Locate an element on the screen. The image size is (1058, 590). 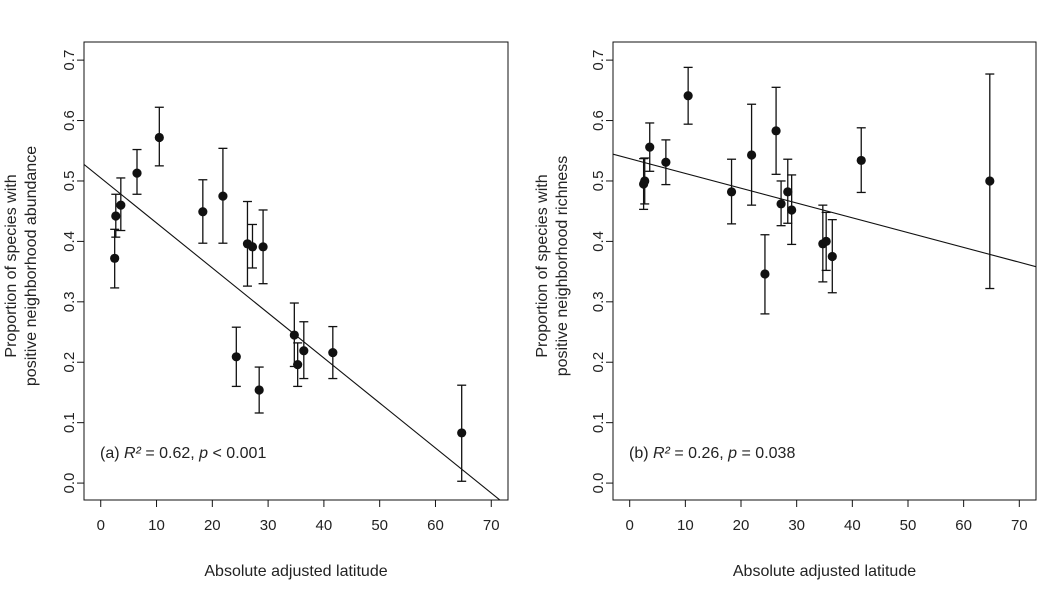
annotation-eq1: = 0.62, is located at coordinates (170, 453).